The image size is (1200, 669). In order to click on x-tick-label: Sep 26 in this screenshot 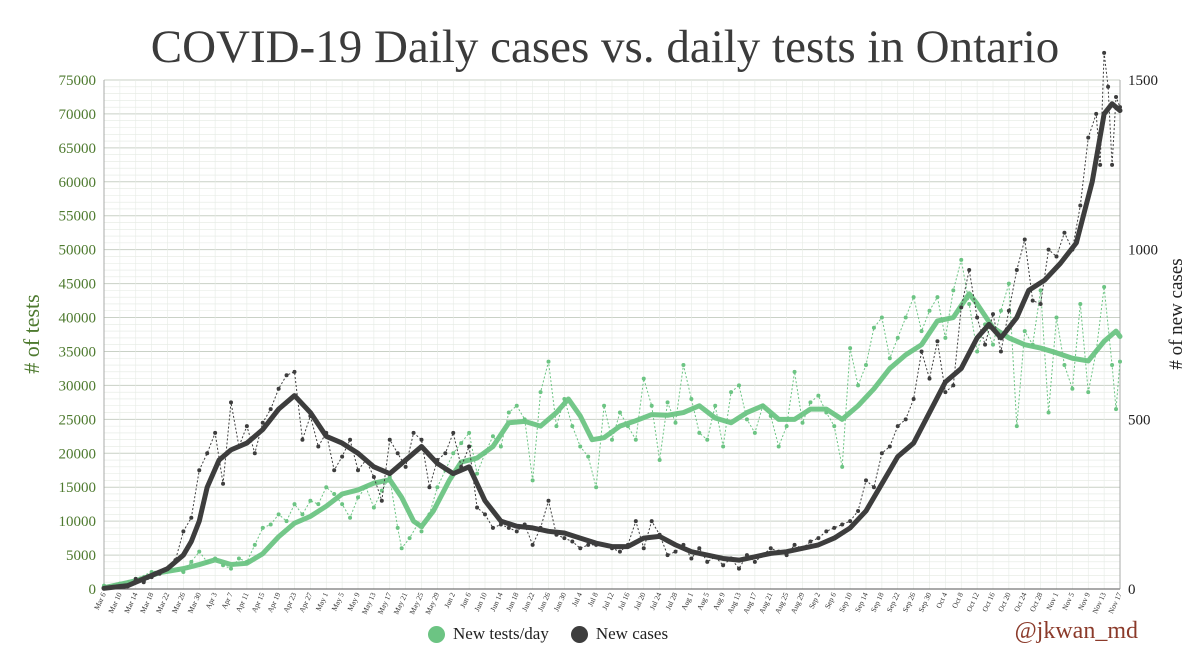, I will do `click(909, 602)`.